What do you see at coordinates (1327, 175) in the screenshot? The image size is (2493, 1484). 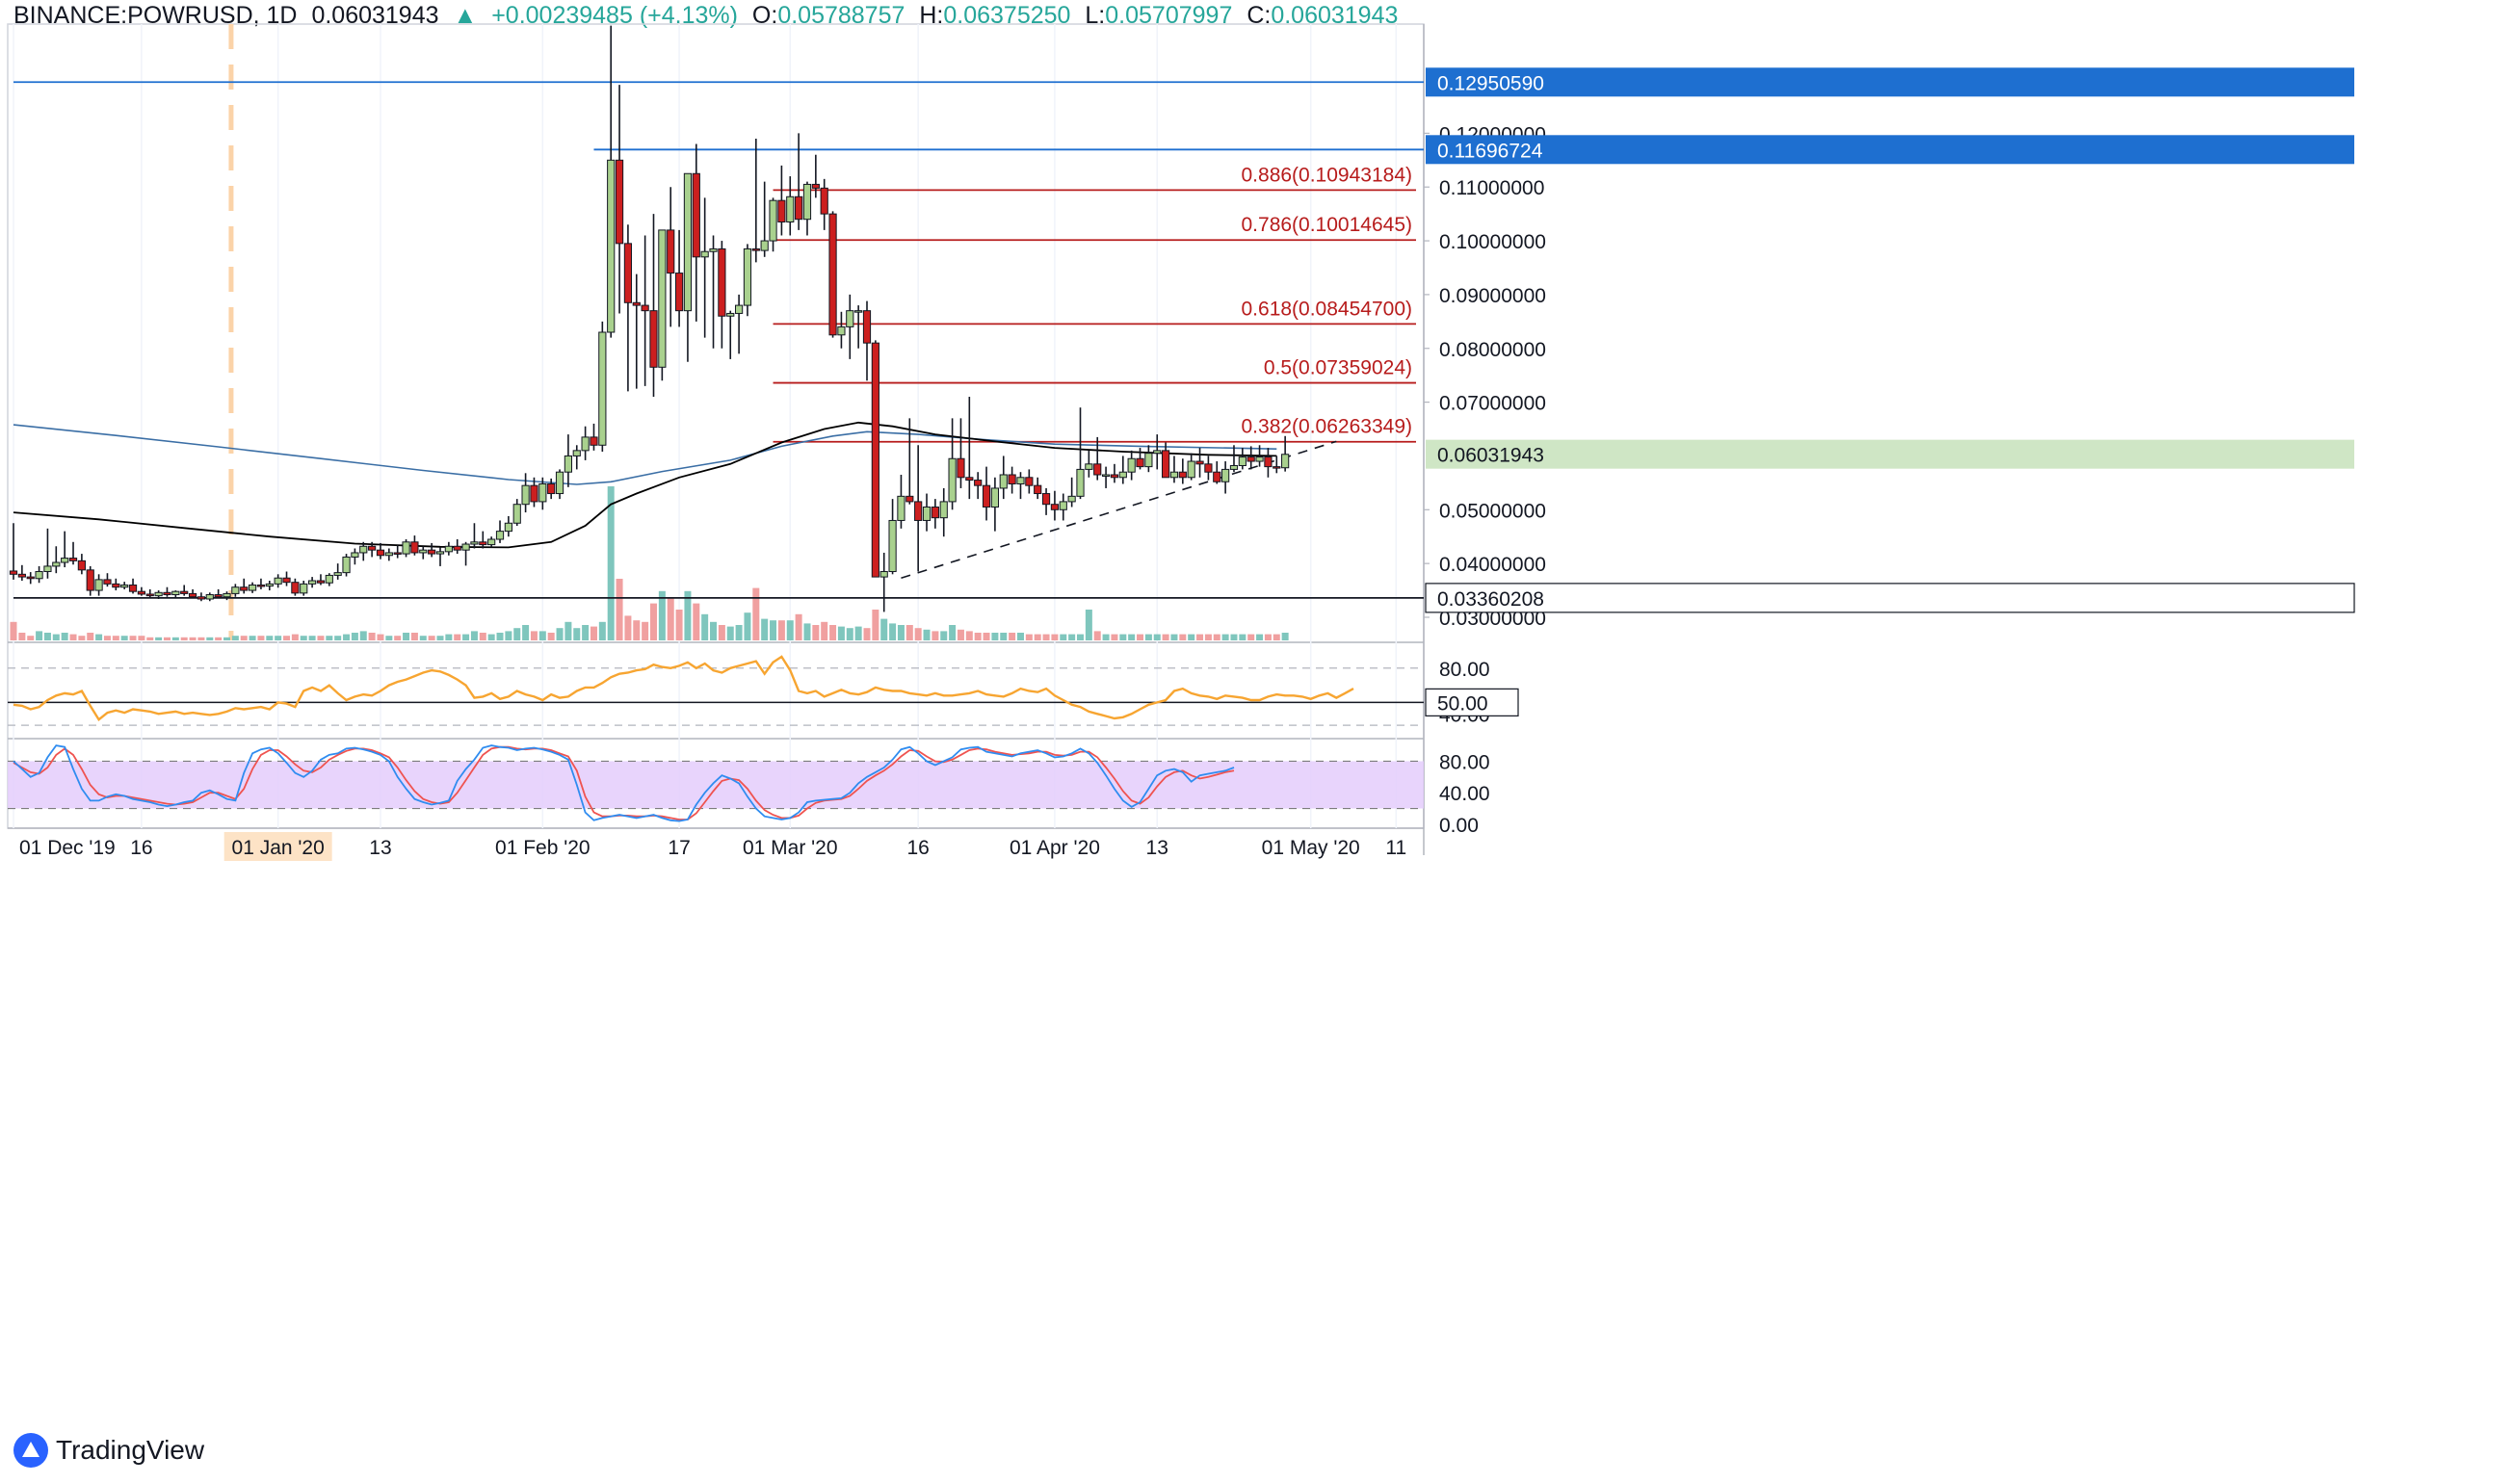 I see `fib-label-0: 0.886(0.10943184)` at bounding box center [1327, 175].